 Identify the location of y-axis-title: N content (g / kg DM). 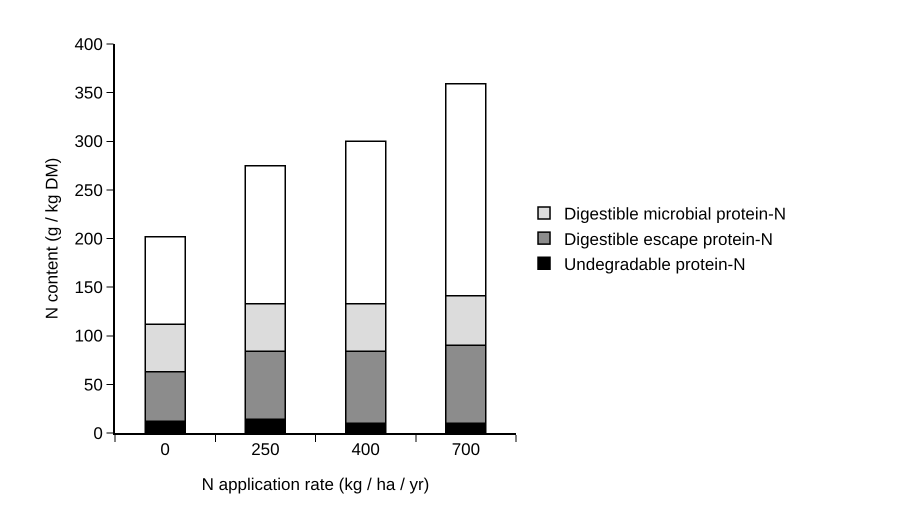
(52, 239).